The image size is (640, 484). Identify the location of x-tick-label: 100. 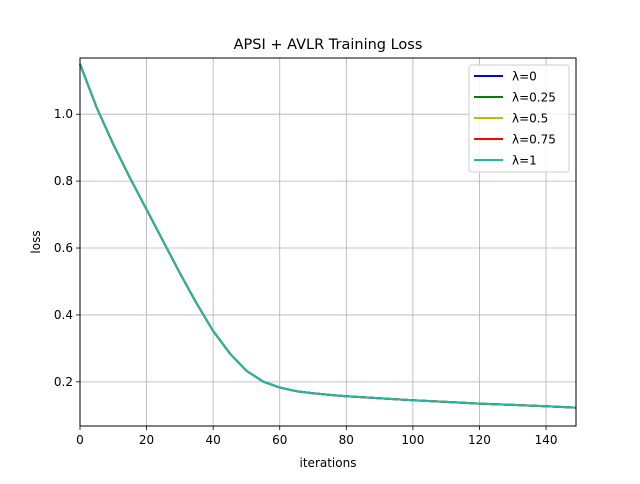
(412, 440).